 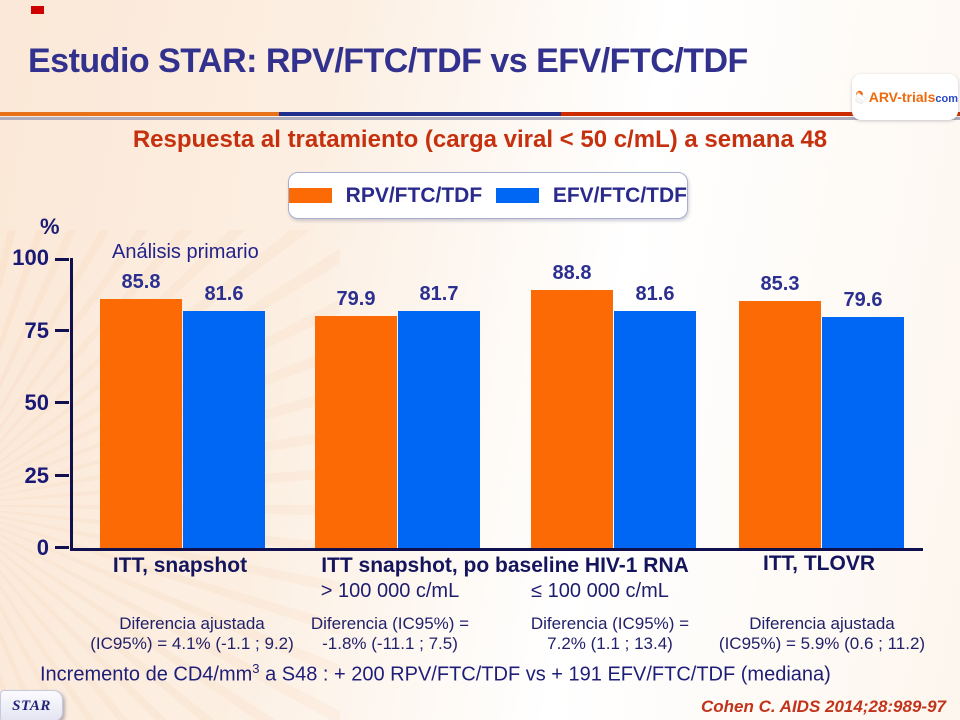 I want to click on bar-value-label: 79.6, so click(x=863, y=300).